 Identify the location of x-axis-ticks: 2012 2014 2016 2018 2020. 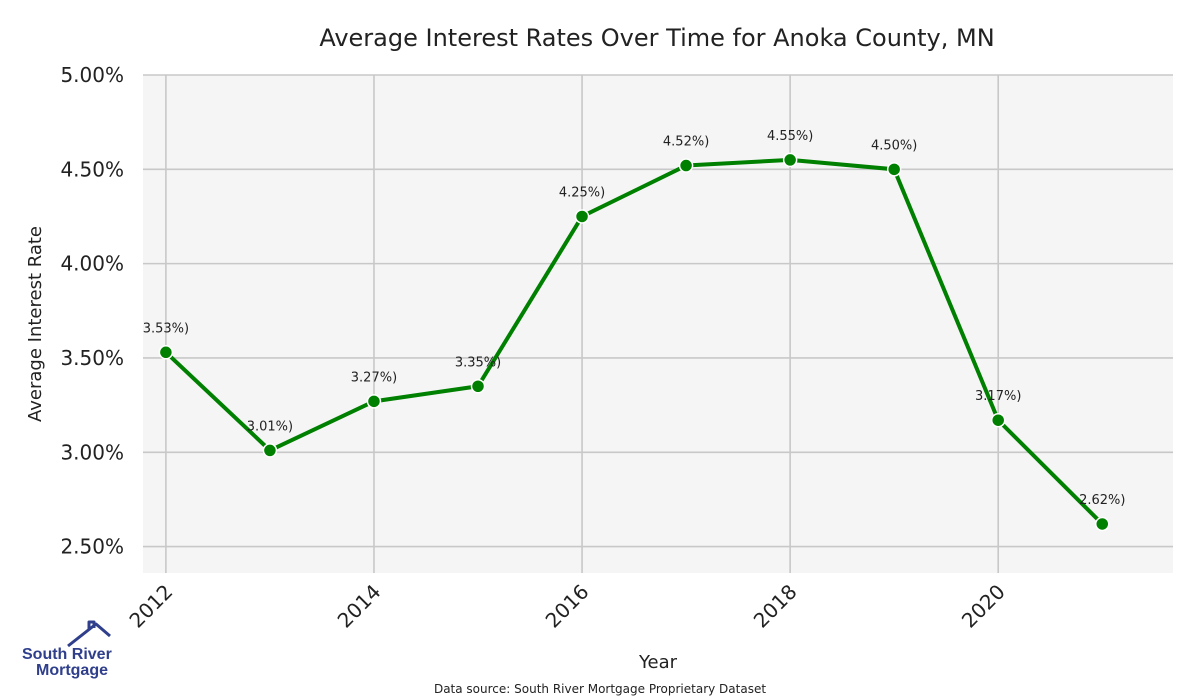
(566, 606).